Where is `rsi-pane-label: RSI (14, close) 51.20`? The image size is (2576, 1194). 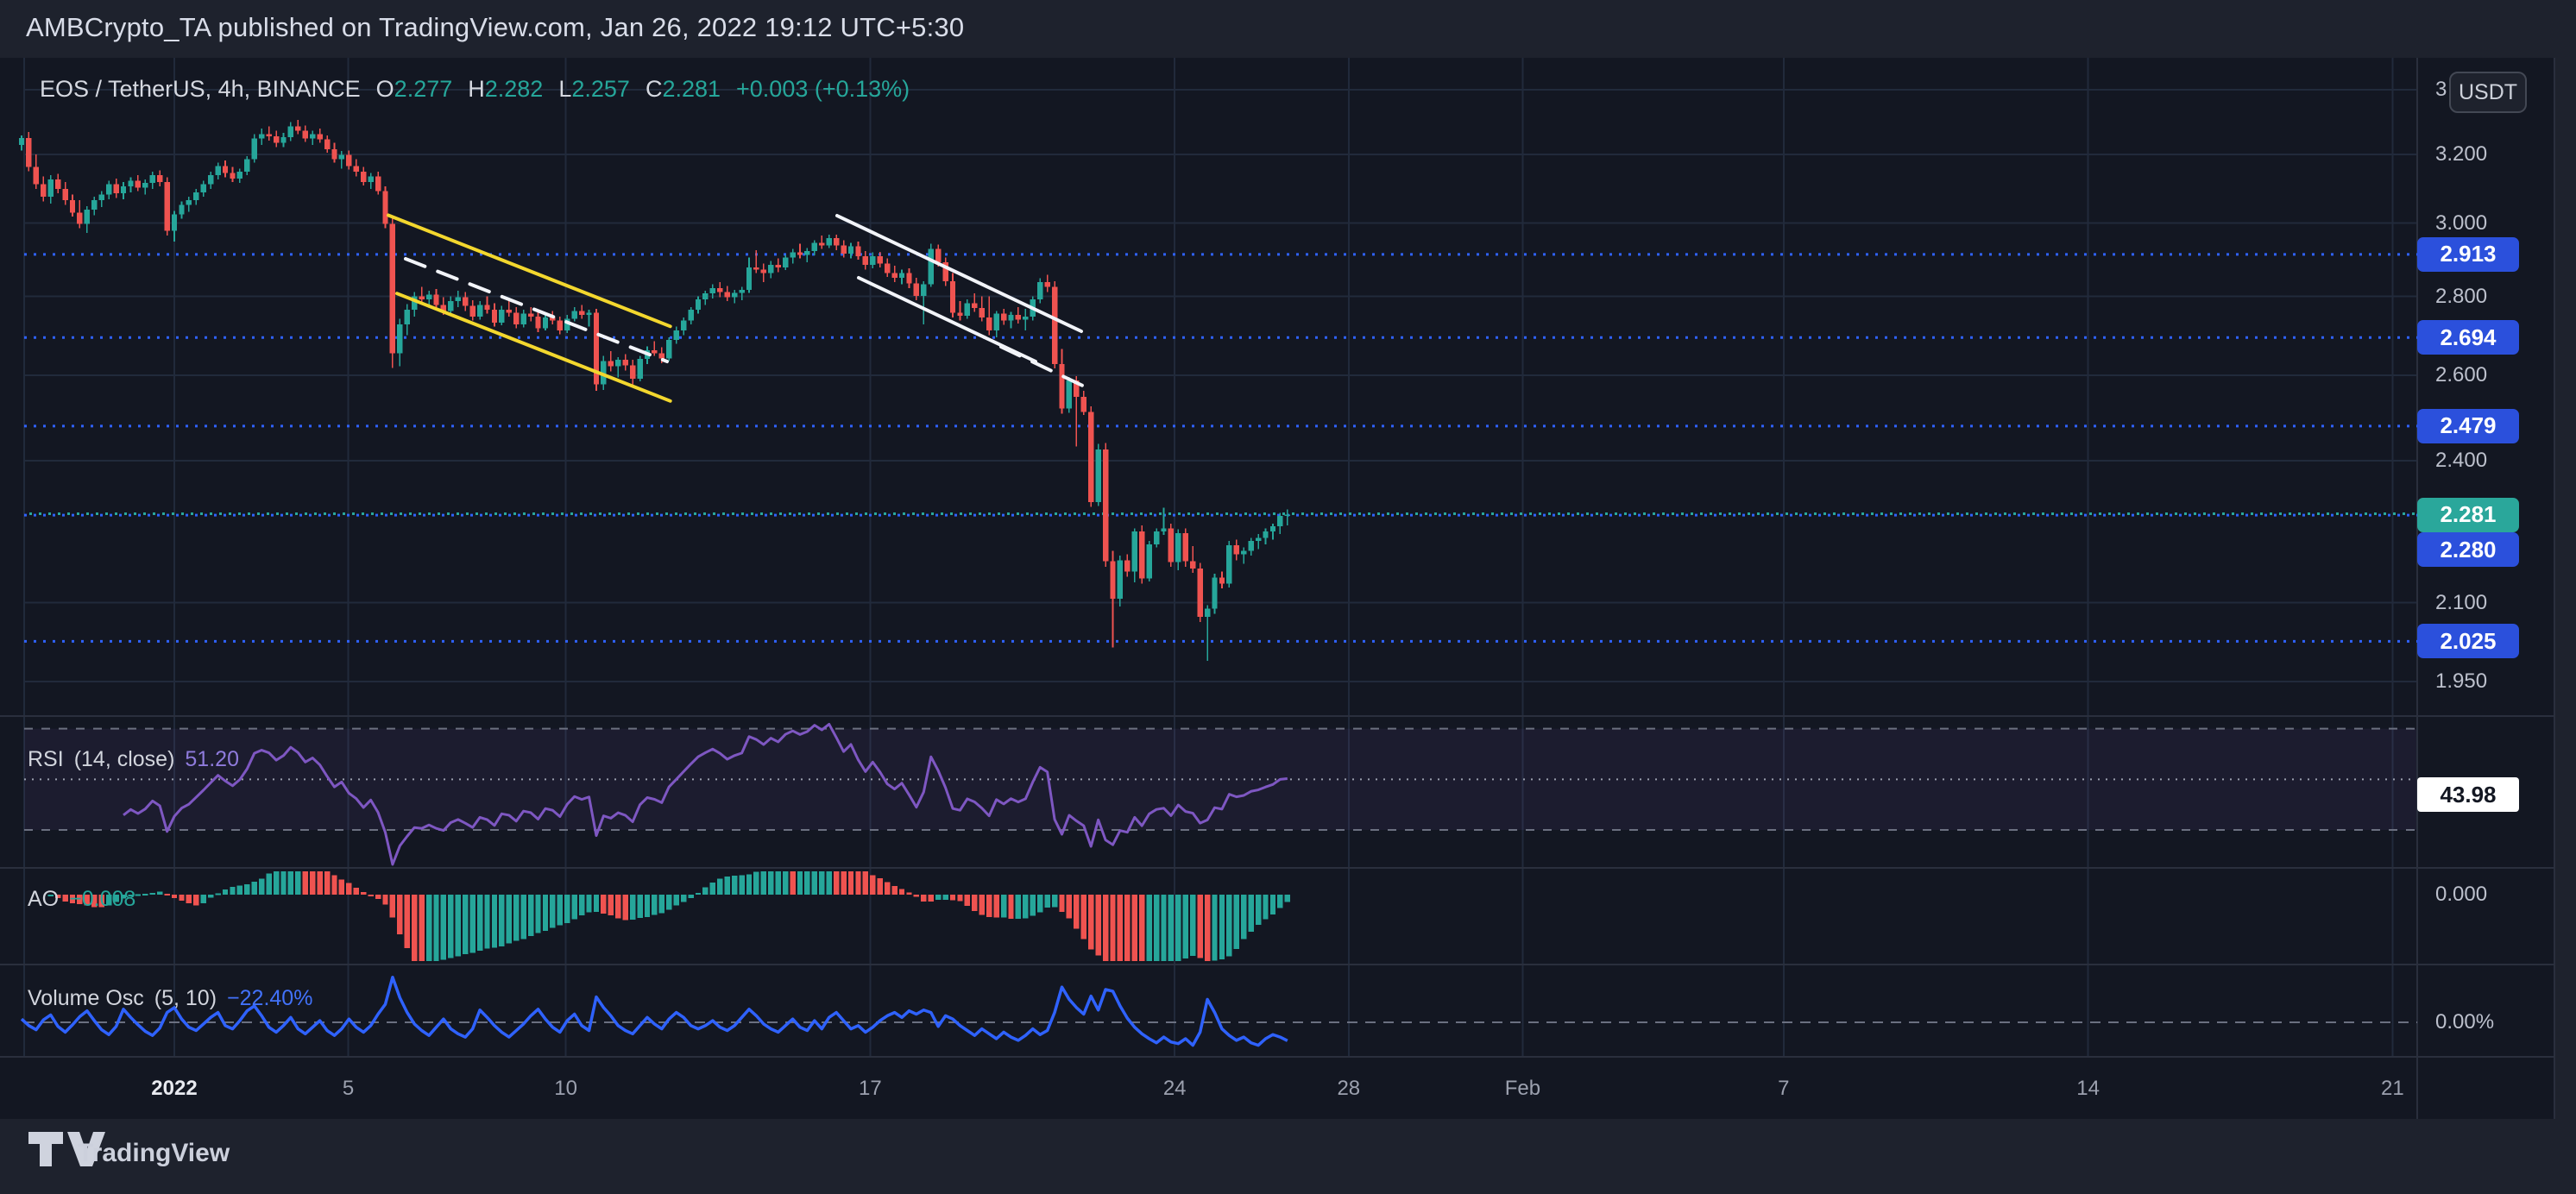 rsi-pane-label: RSI (14, close) 51.20 is located at coordinates (133, 759).